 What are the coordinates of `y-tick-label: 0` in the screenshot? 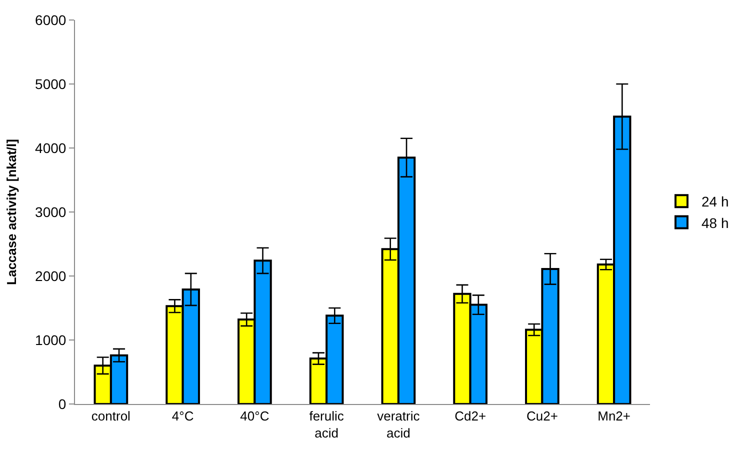 It's located at (62, 404).